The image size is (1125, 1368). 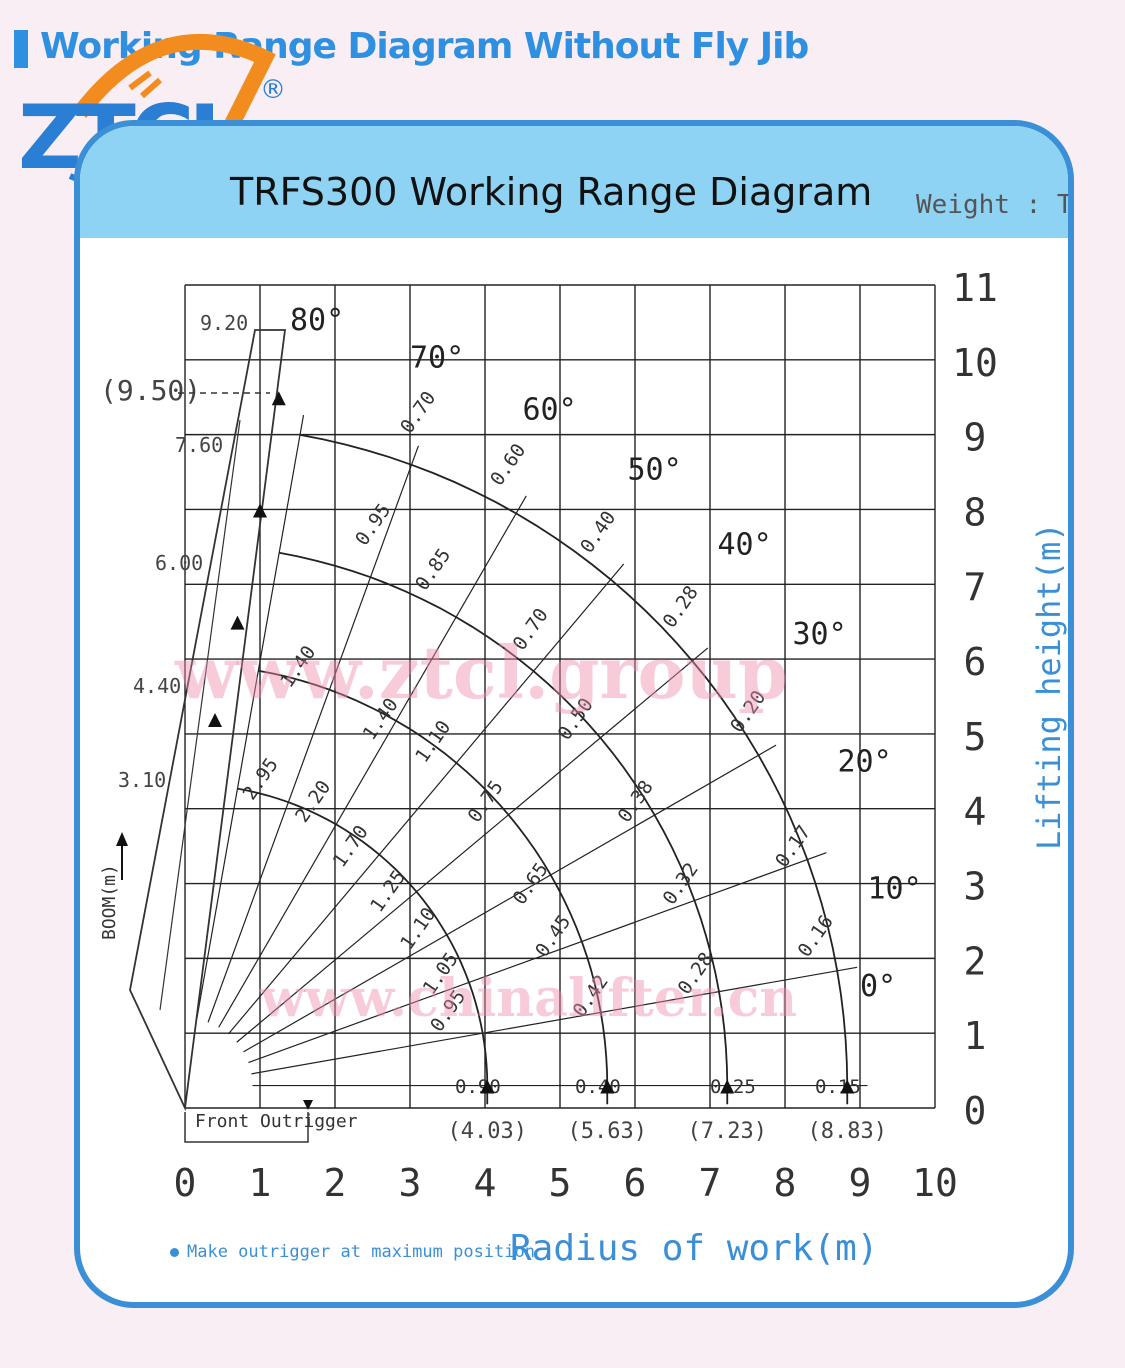 What do you see at coordinates (276, 1121) in the screenshot?
I see `outrigger-label: Front Outrigger` at bounding box center [276, 1121].